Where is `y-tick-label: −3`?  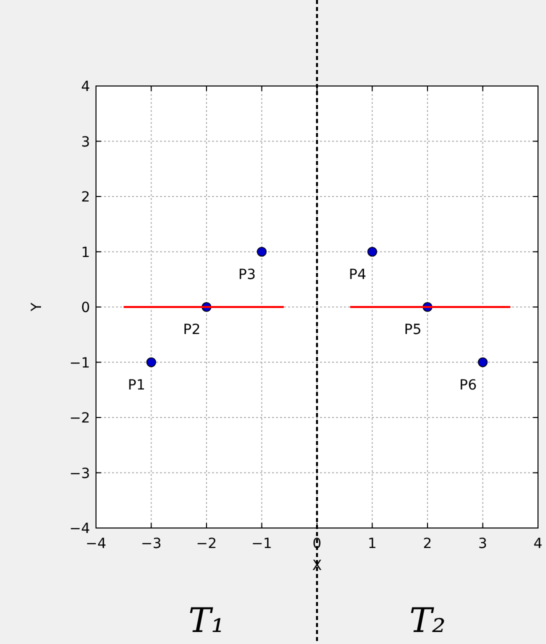
y-tick-label: −3 is located at coordinates (79, 474).